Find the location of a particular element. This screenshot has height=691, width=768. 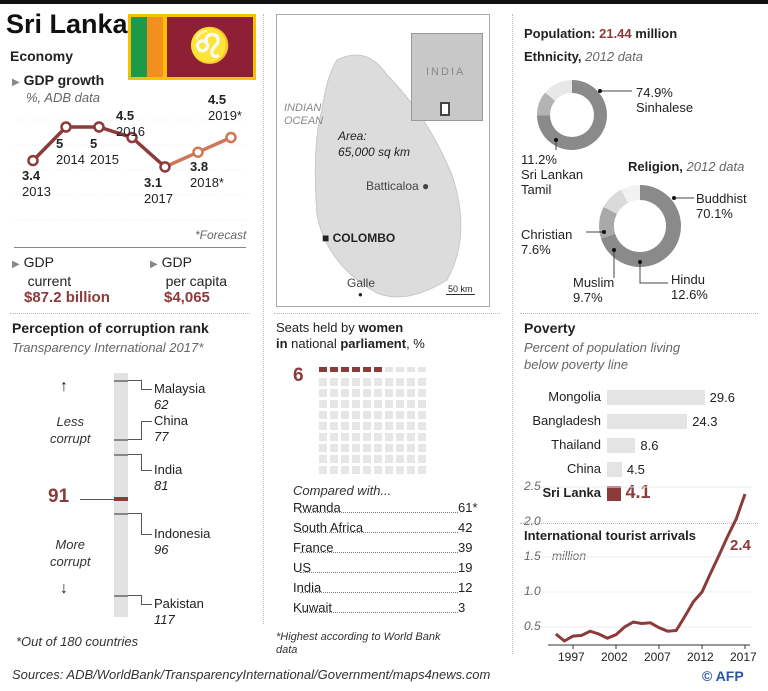

muslim-label: Muslim is located at coordinates (594, 282).